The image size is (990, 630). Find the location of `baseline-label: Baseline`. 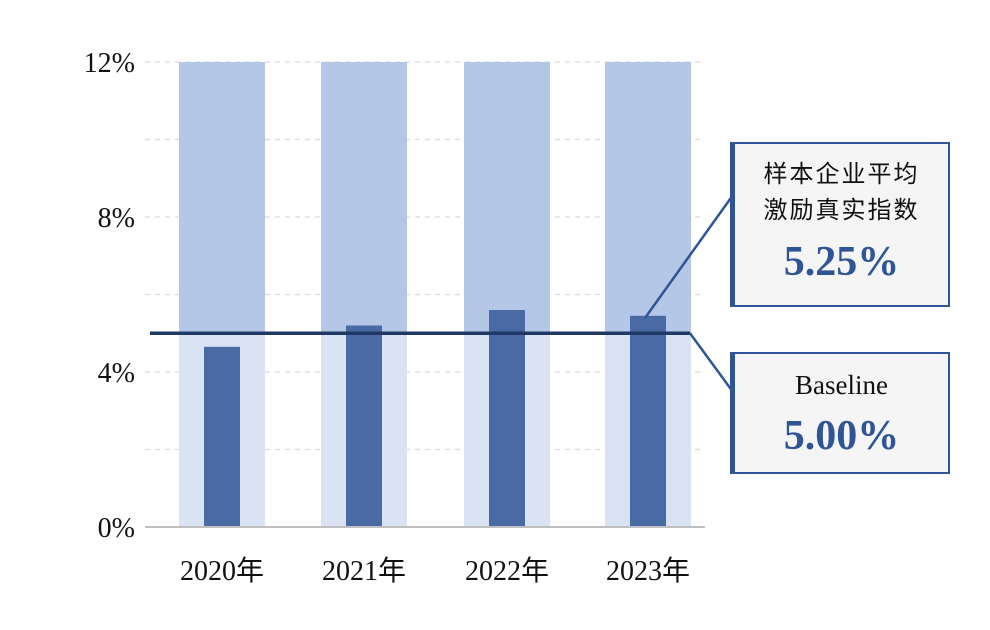

baseline-label: Baseline is located at coordinates (841, 385).